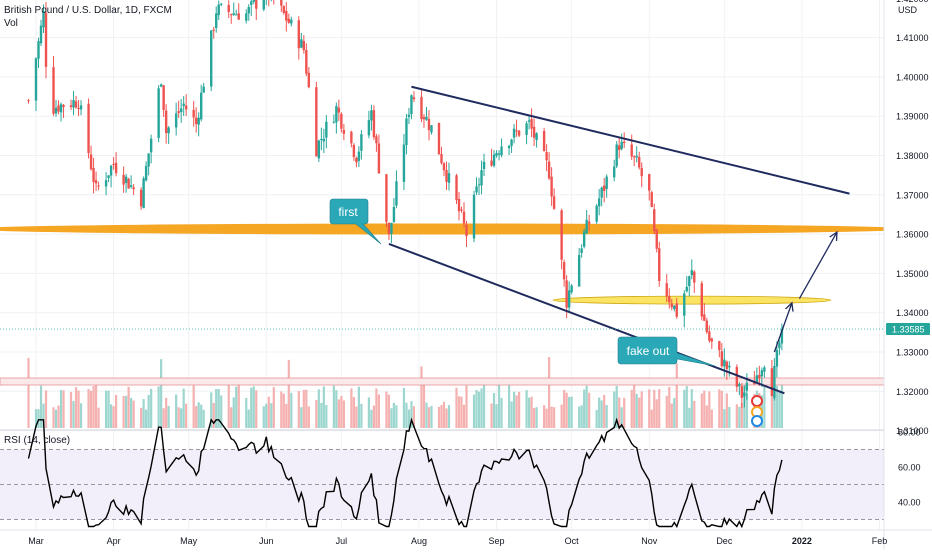 Image resolution: width=932 pixels, height=555 pixels. I want to click on price-tick-label: 1.31000, so click(912, 431).